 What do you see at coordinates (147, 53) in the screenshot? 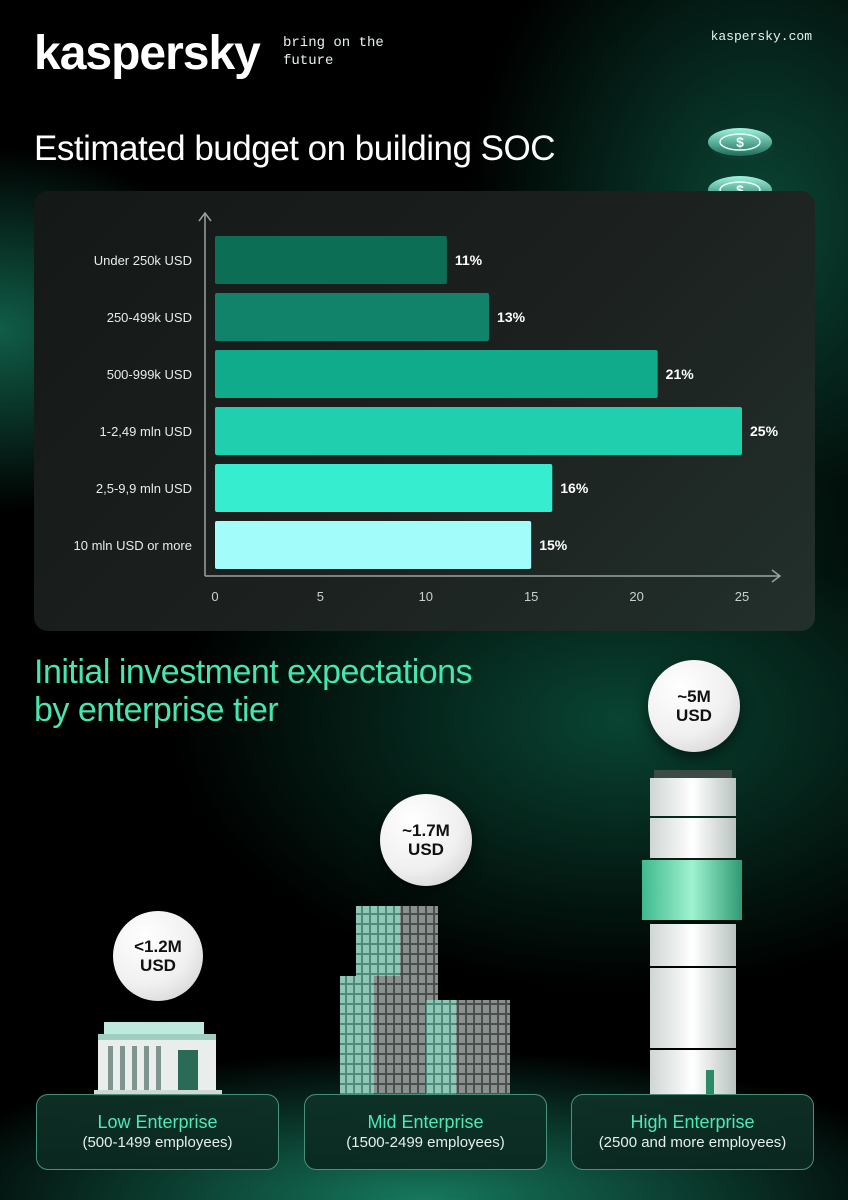
I see `kaspersky-logo: kaspersky` at bounding box center [147, 53].